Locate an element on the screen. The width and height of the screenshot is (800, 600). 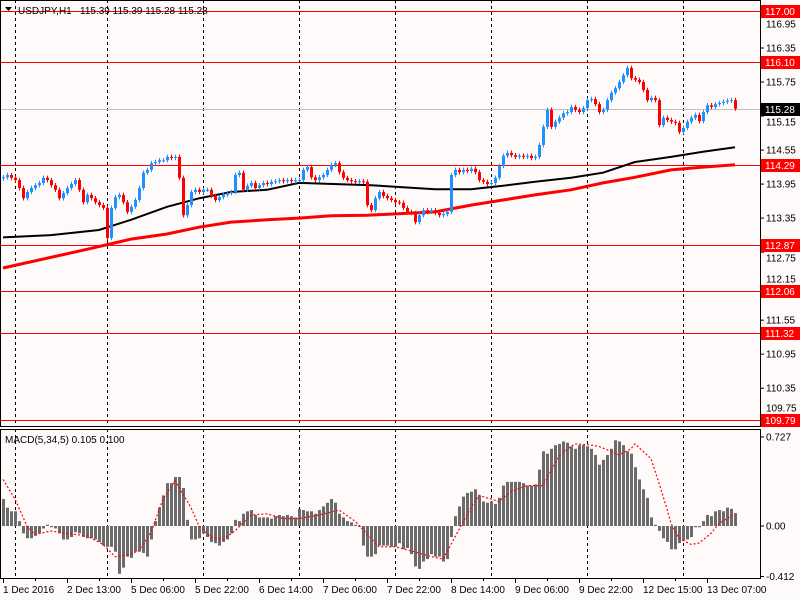
macd-label: MACD(5,34,5) 0.105 0.100 is located at coordinates (65, 440).